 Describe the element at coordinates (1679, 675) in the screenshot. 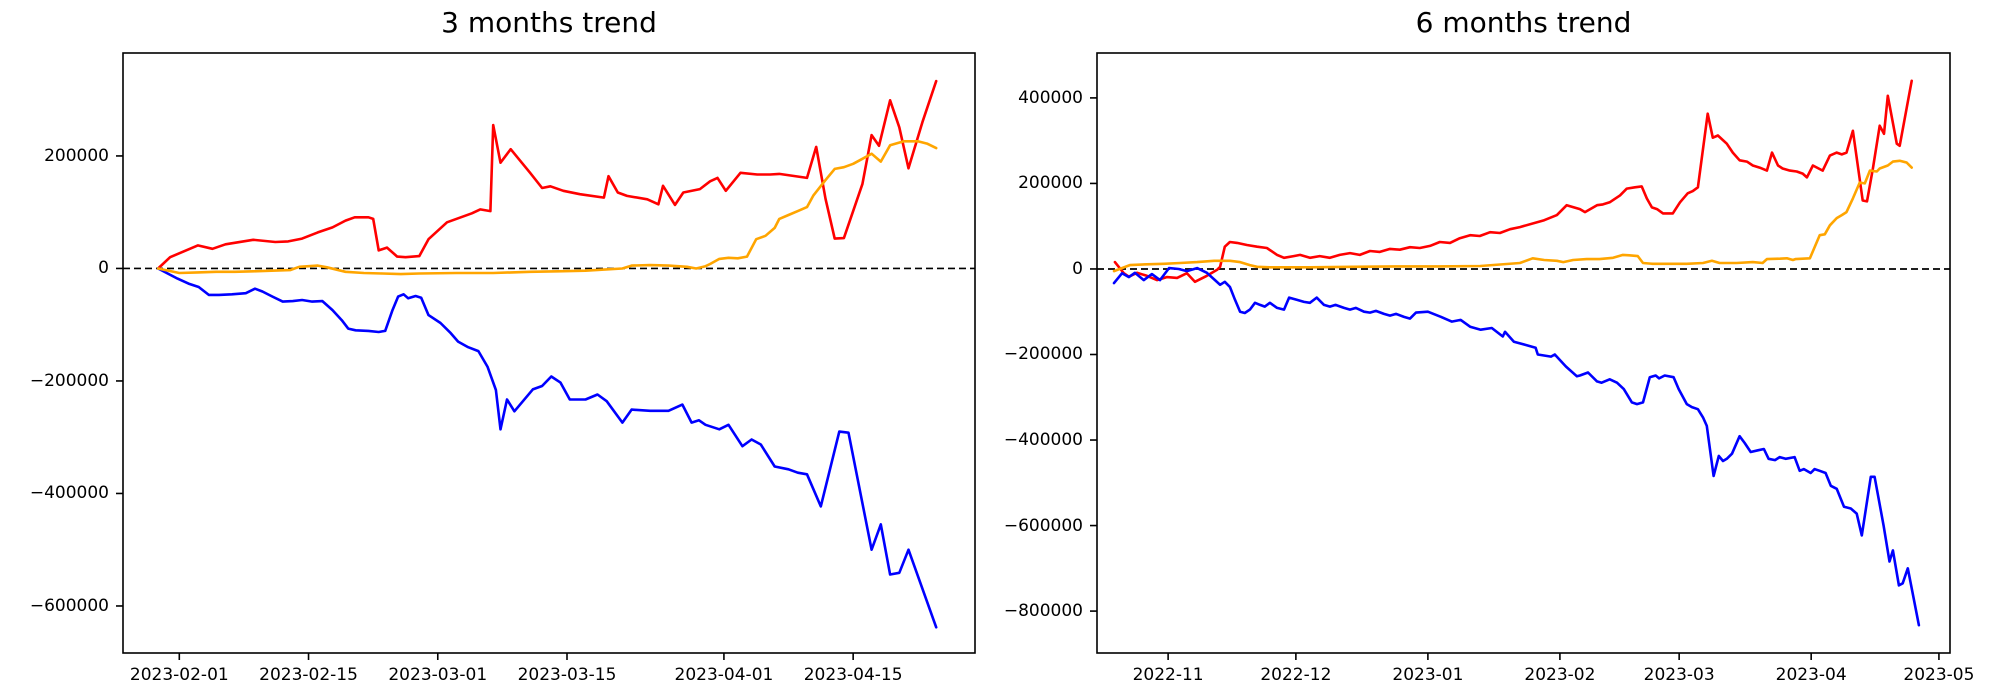

I see `x-tick-label: 2023-03` at that location.